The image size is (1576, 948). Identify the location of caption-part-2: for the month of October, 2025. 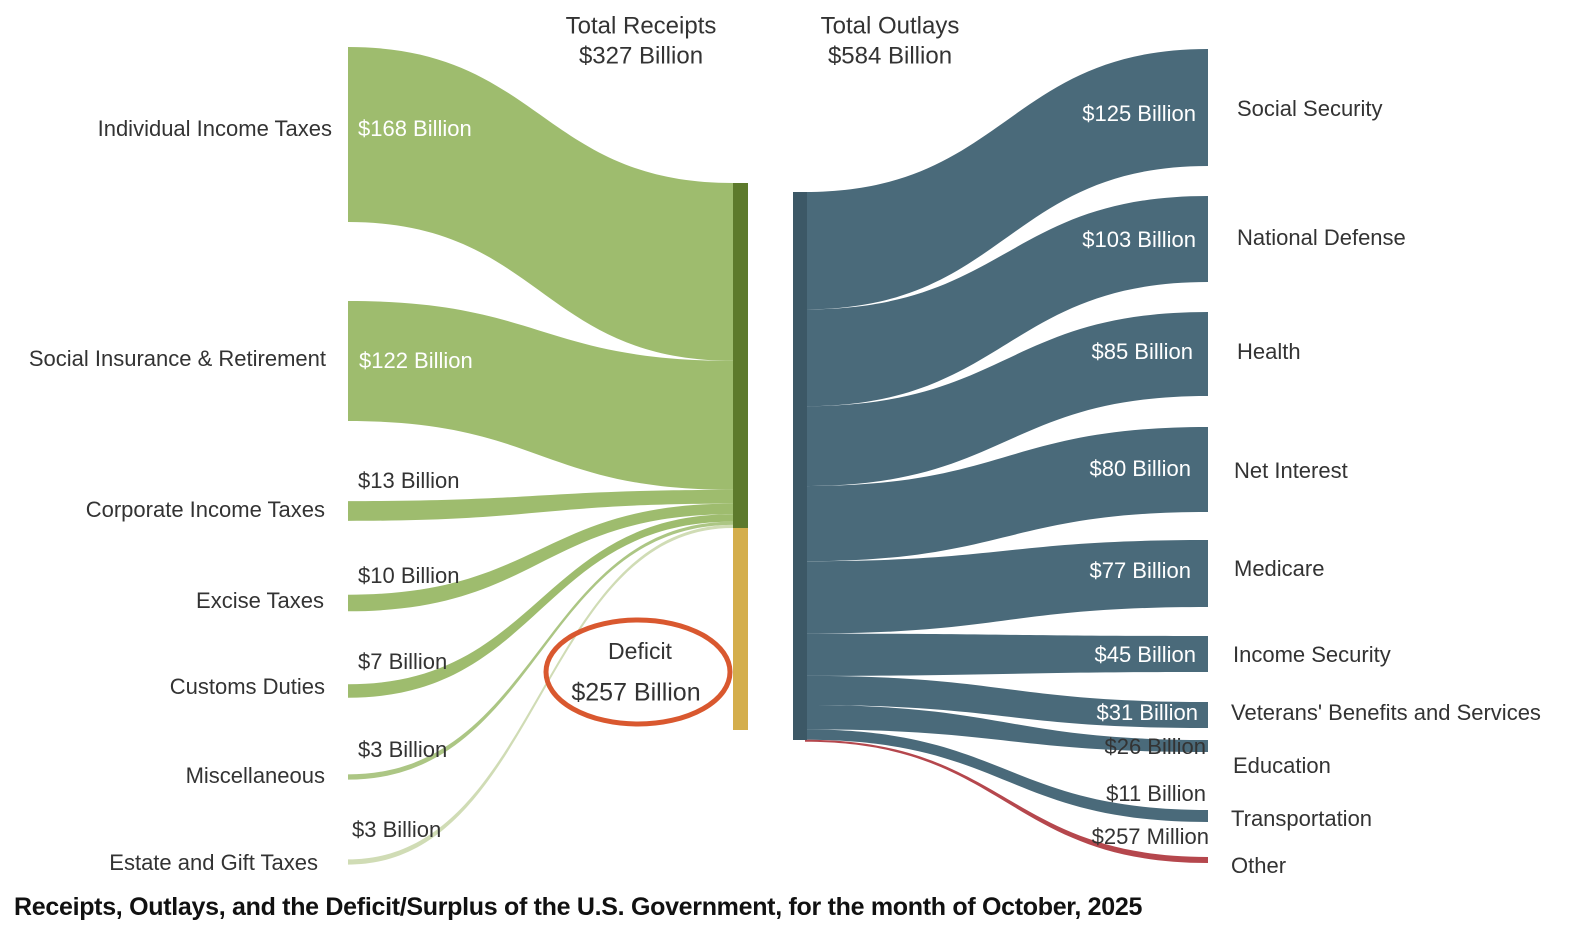
(965, 907).